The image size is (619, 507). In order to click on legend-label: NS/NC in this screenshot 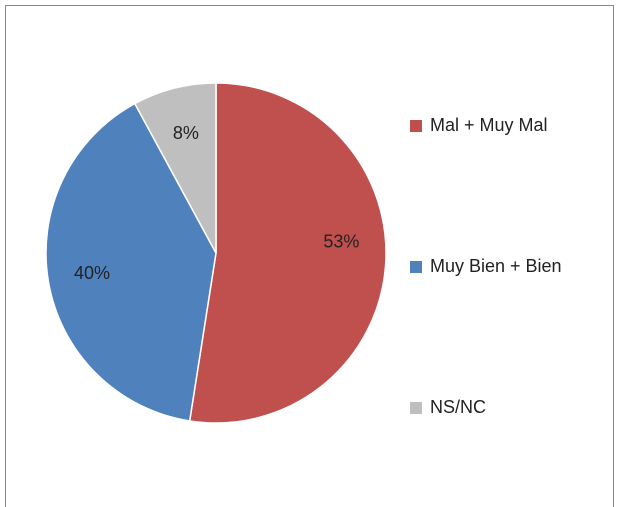, I will do `click(458, 407)`.